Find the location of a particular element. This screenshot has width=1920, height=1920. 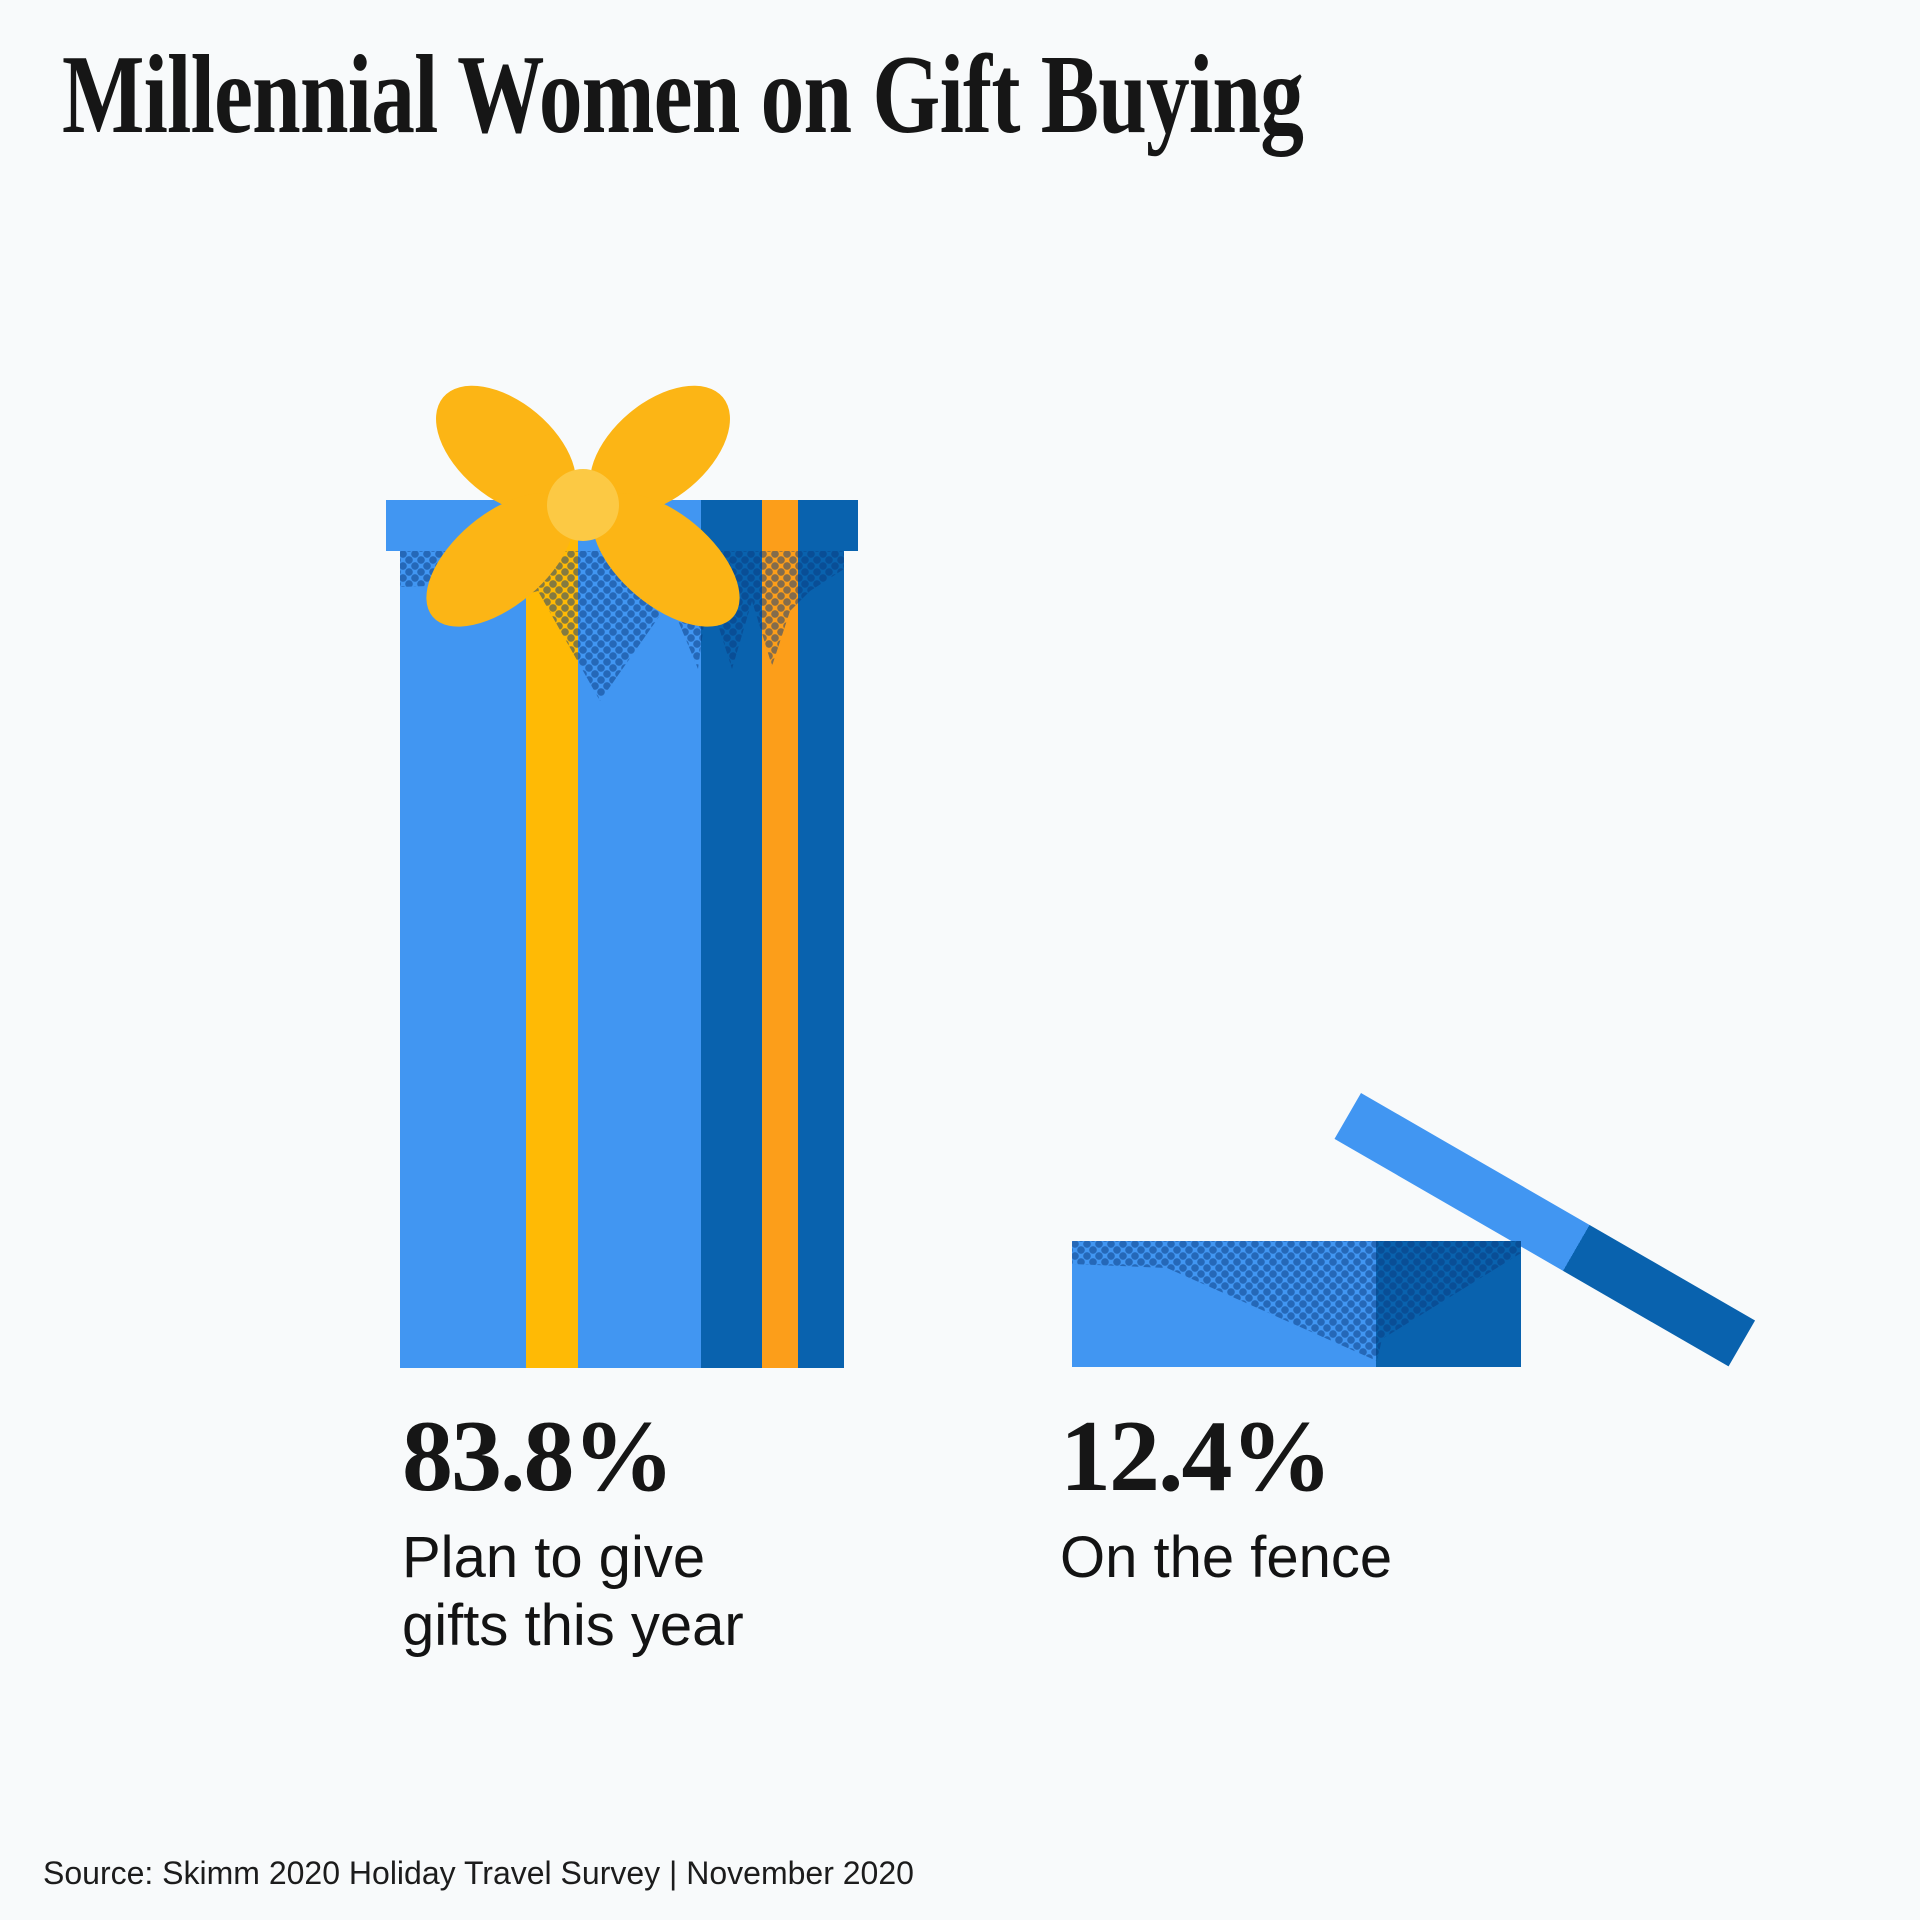

gift-open-body is located at coordinates (1296, 1304).